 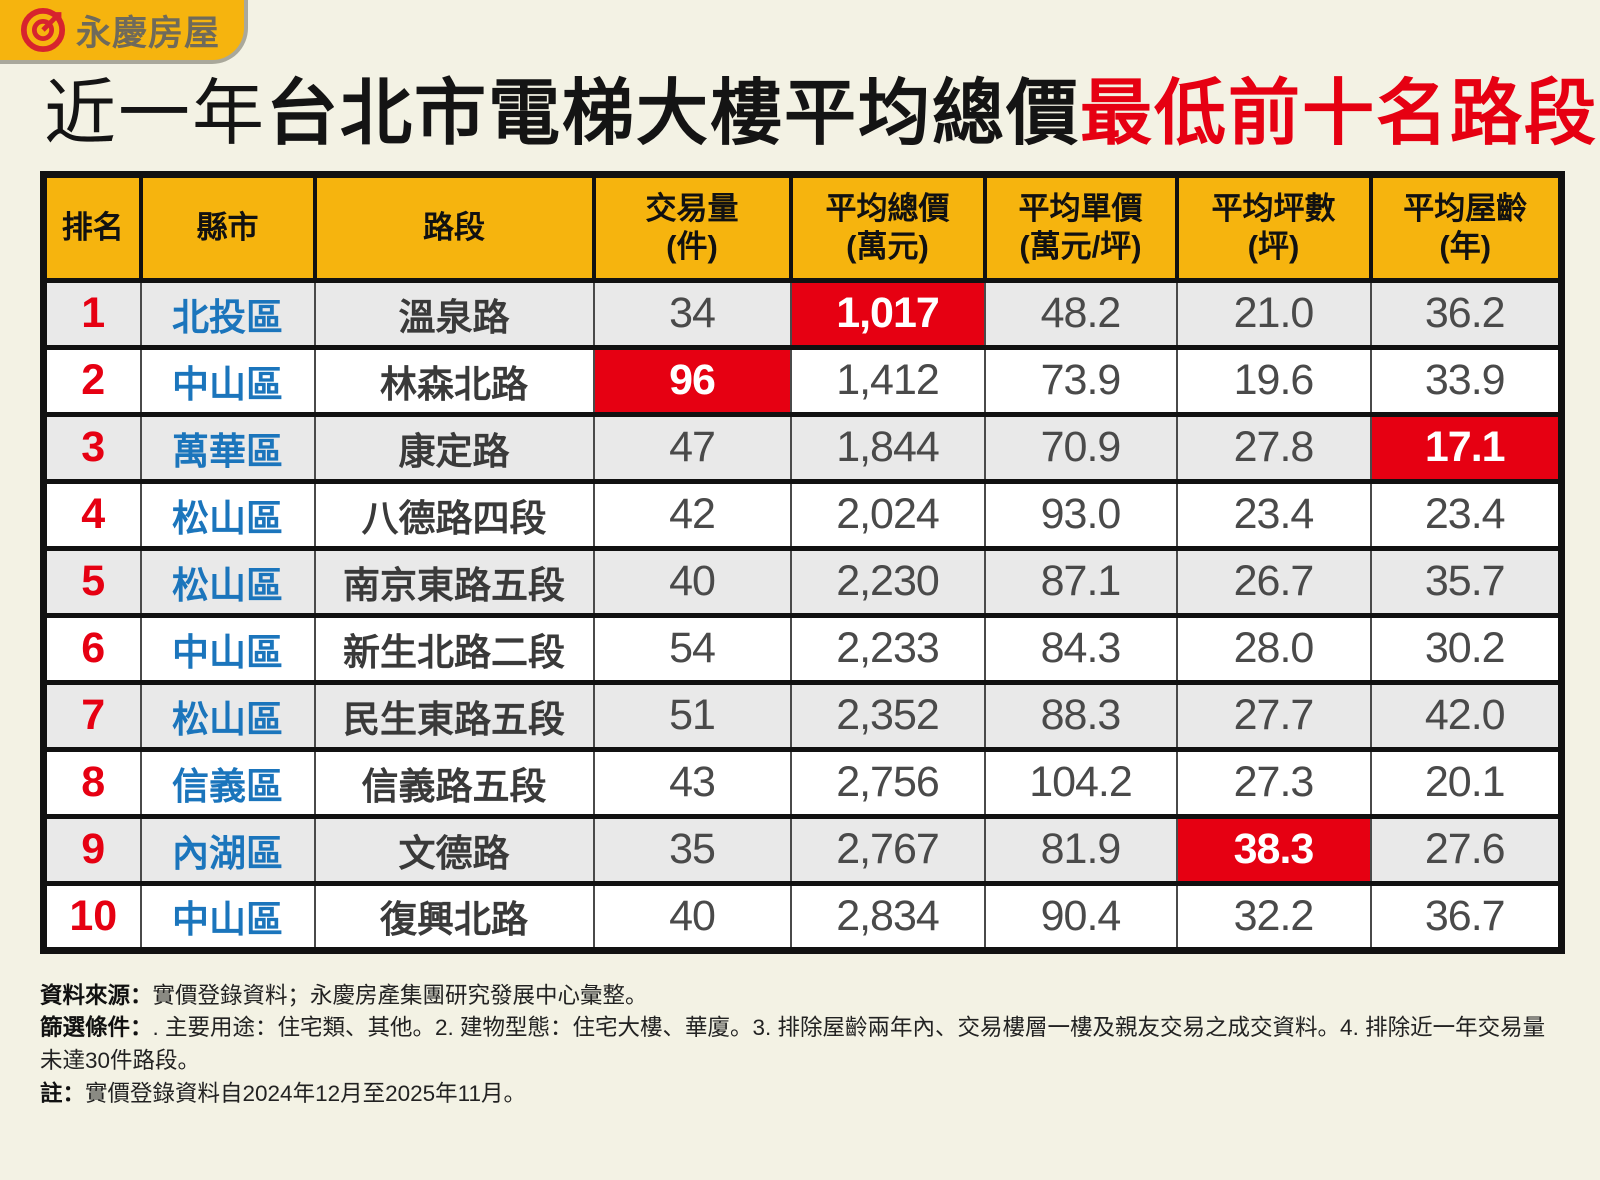 I want to click on cell-unit-price: 84.3, so click(x=1080, y=648).